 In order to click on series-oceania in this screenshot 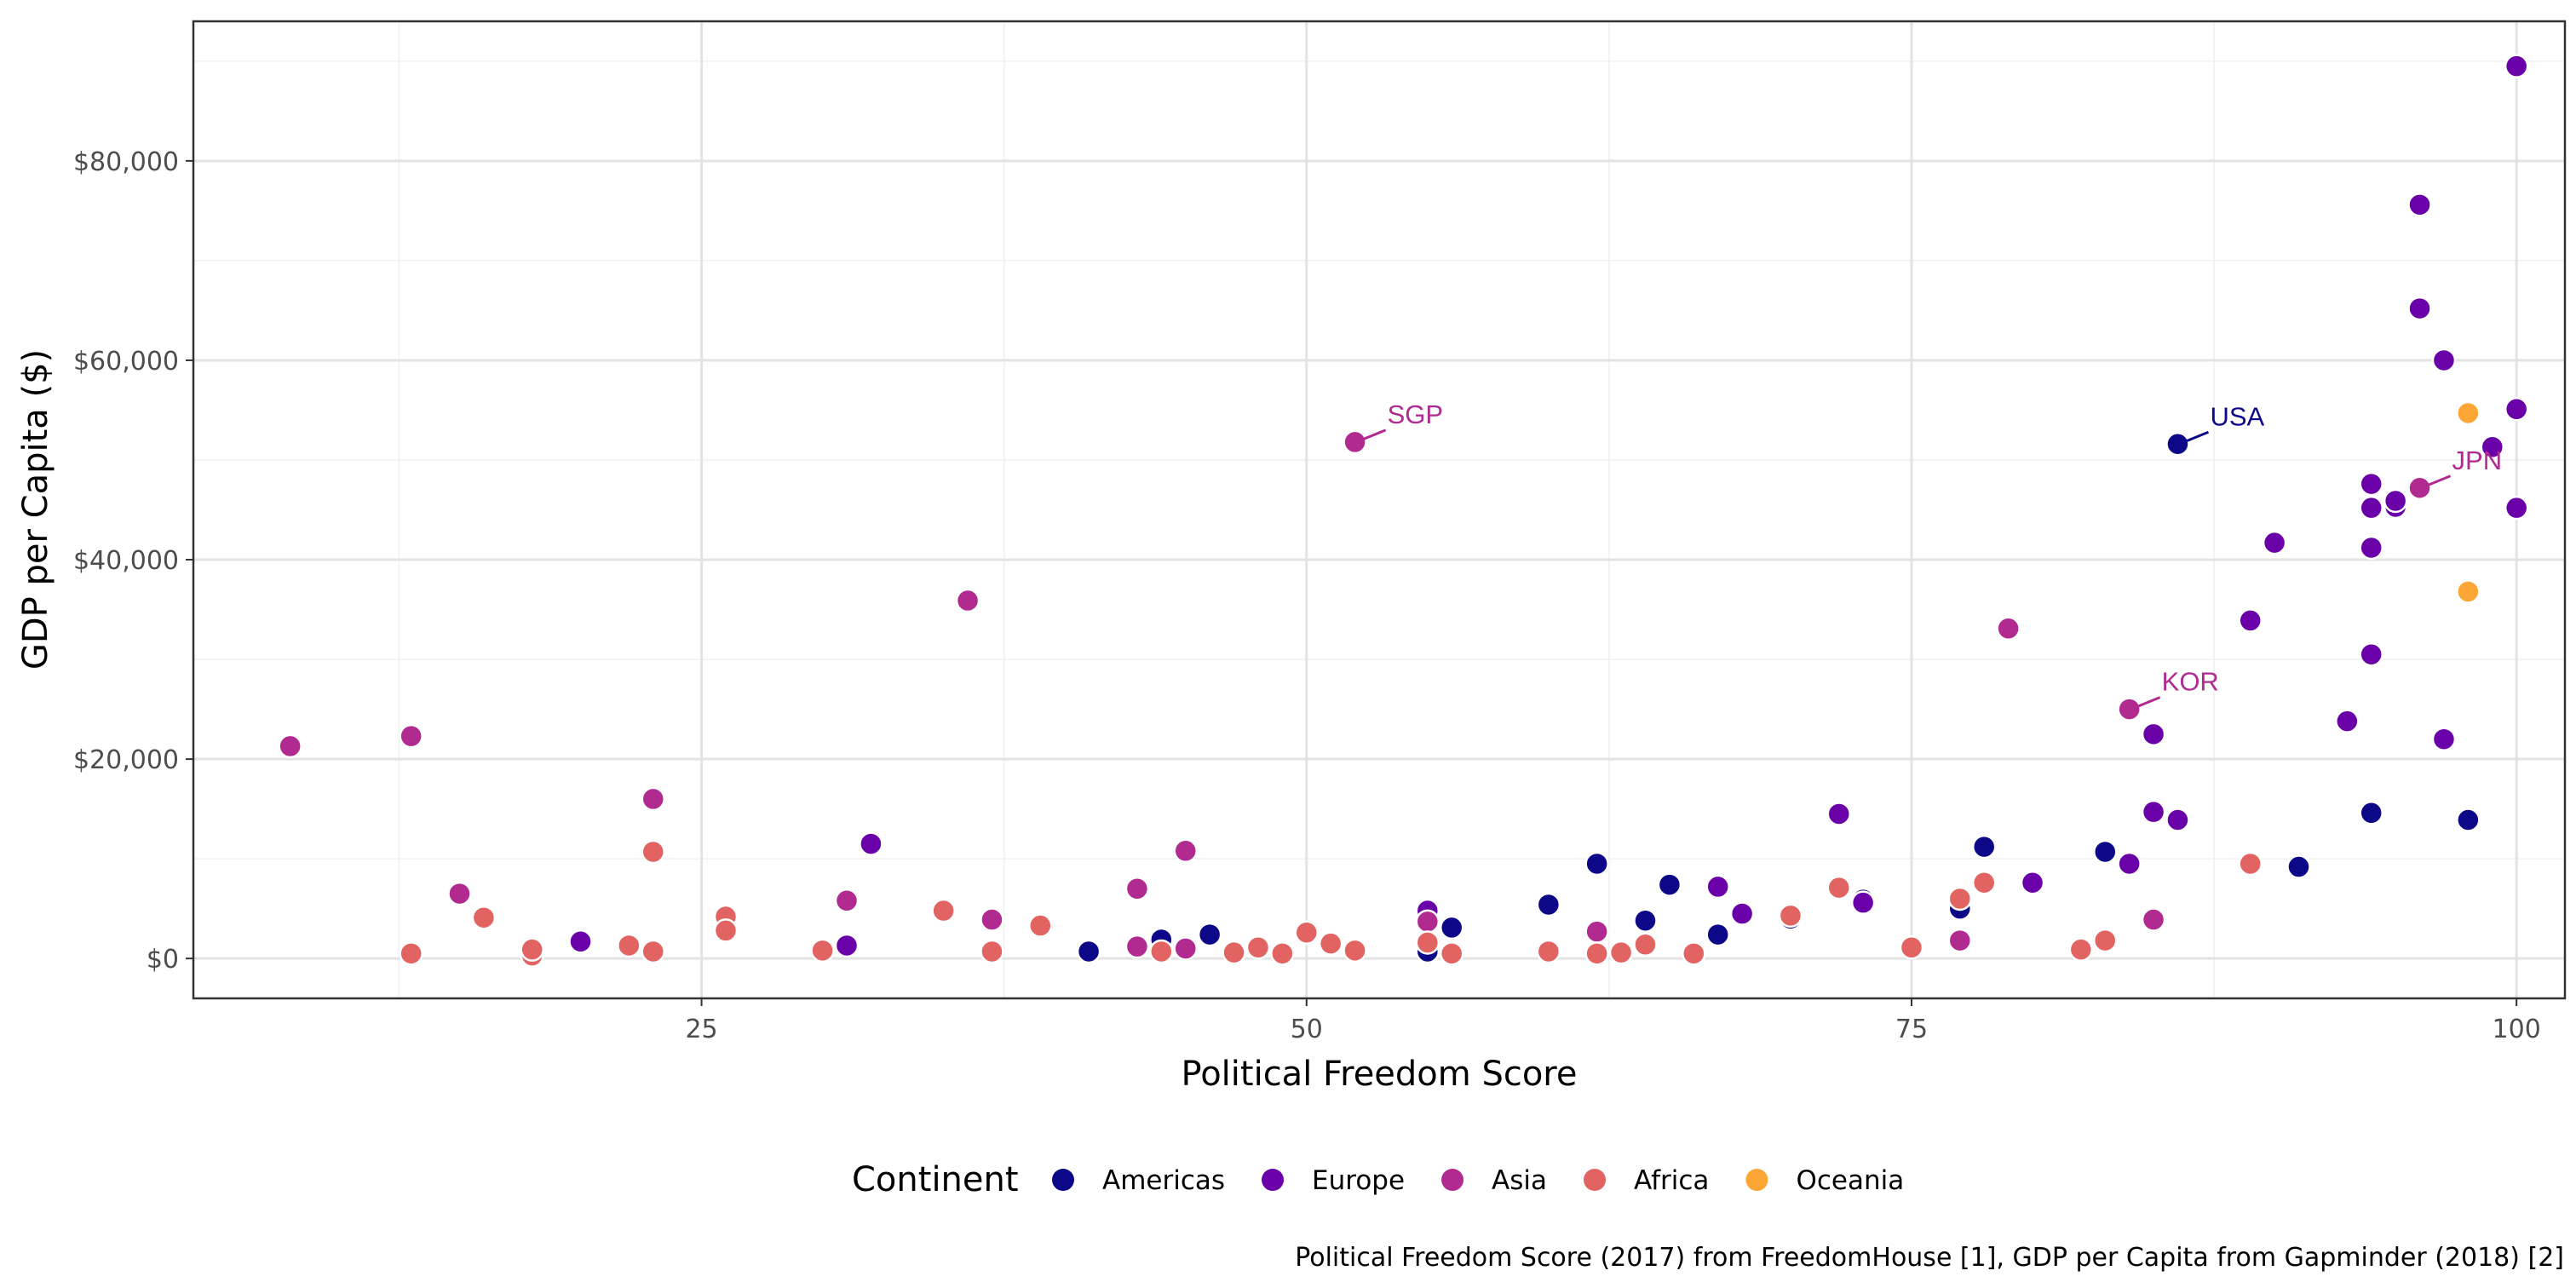, I will do `click(2468, 502)`.